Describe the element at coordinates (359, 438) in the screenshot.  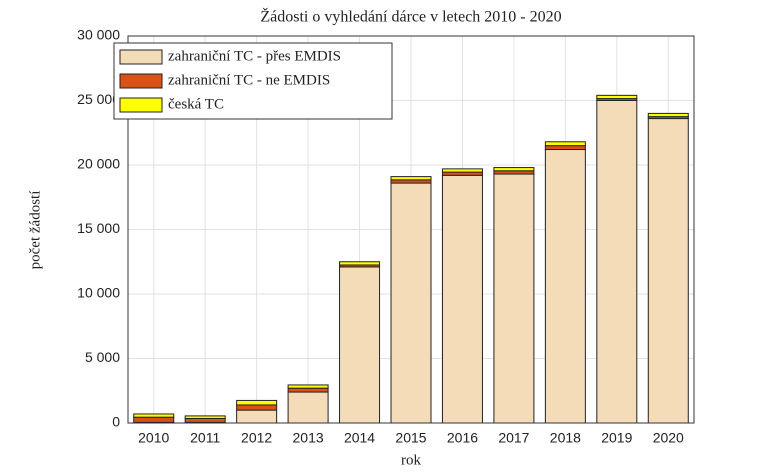
I see `x-tick-label: 2014` at that location.